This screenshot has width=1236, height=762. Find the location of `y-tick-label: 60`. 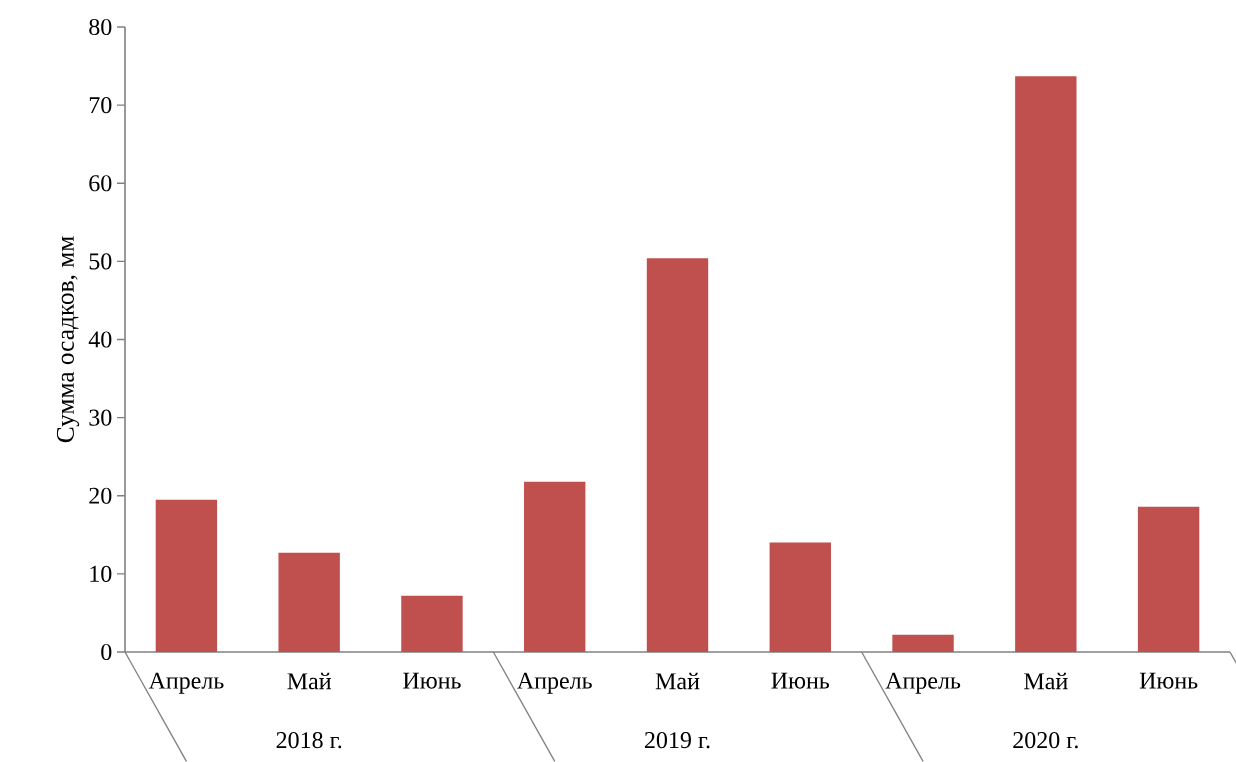

y-tick-label: 60 is located at coordinates (100, 183).